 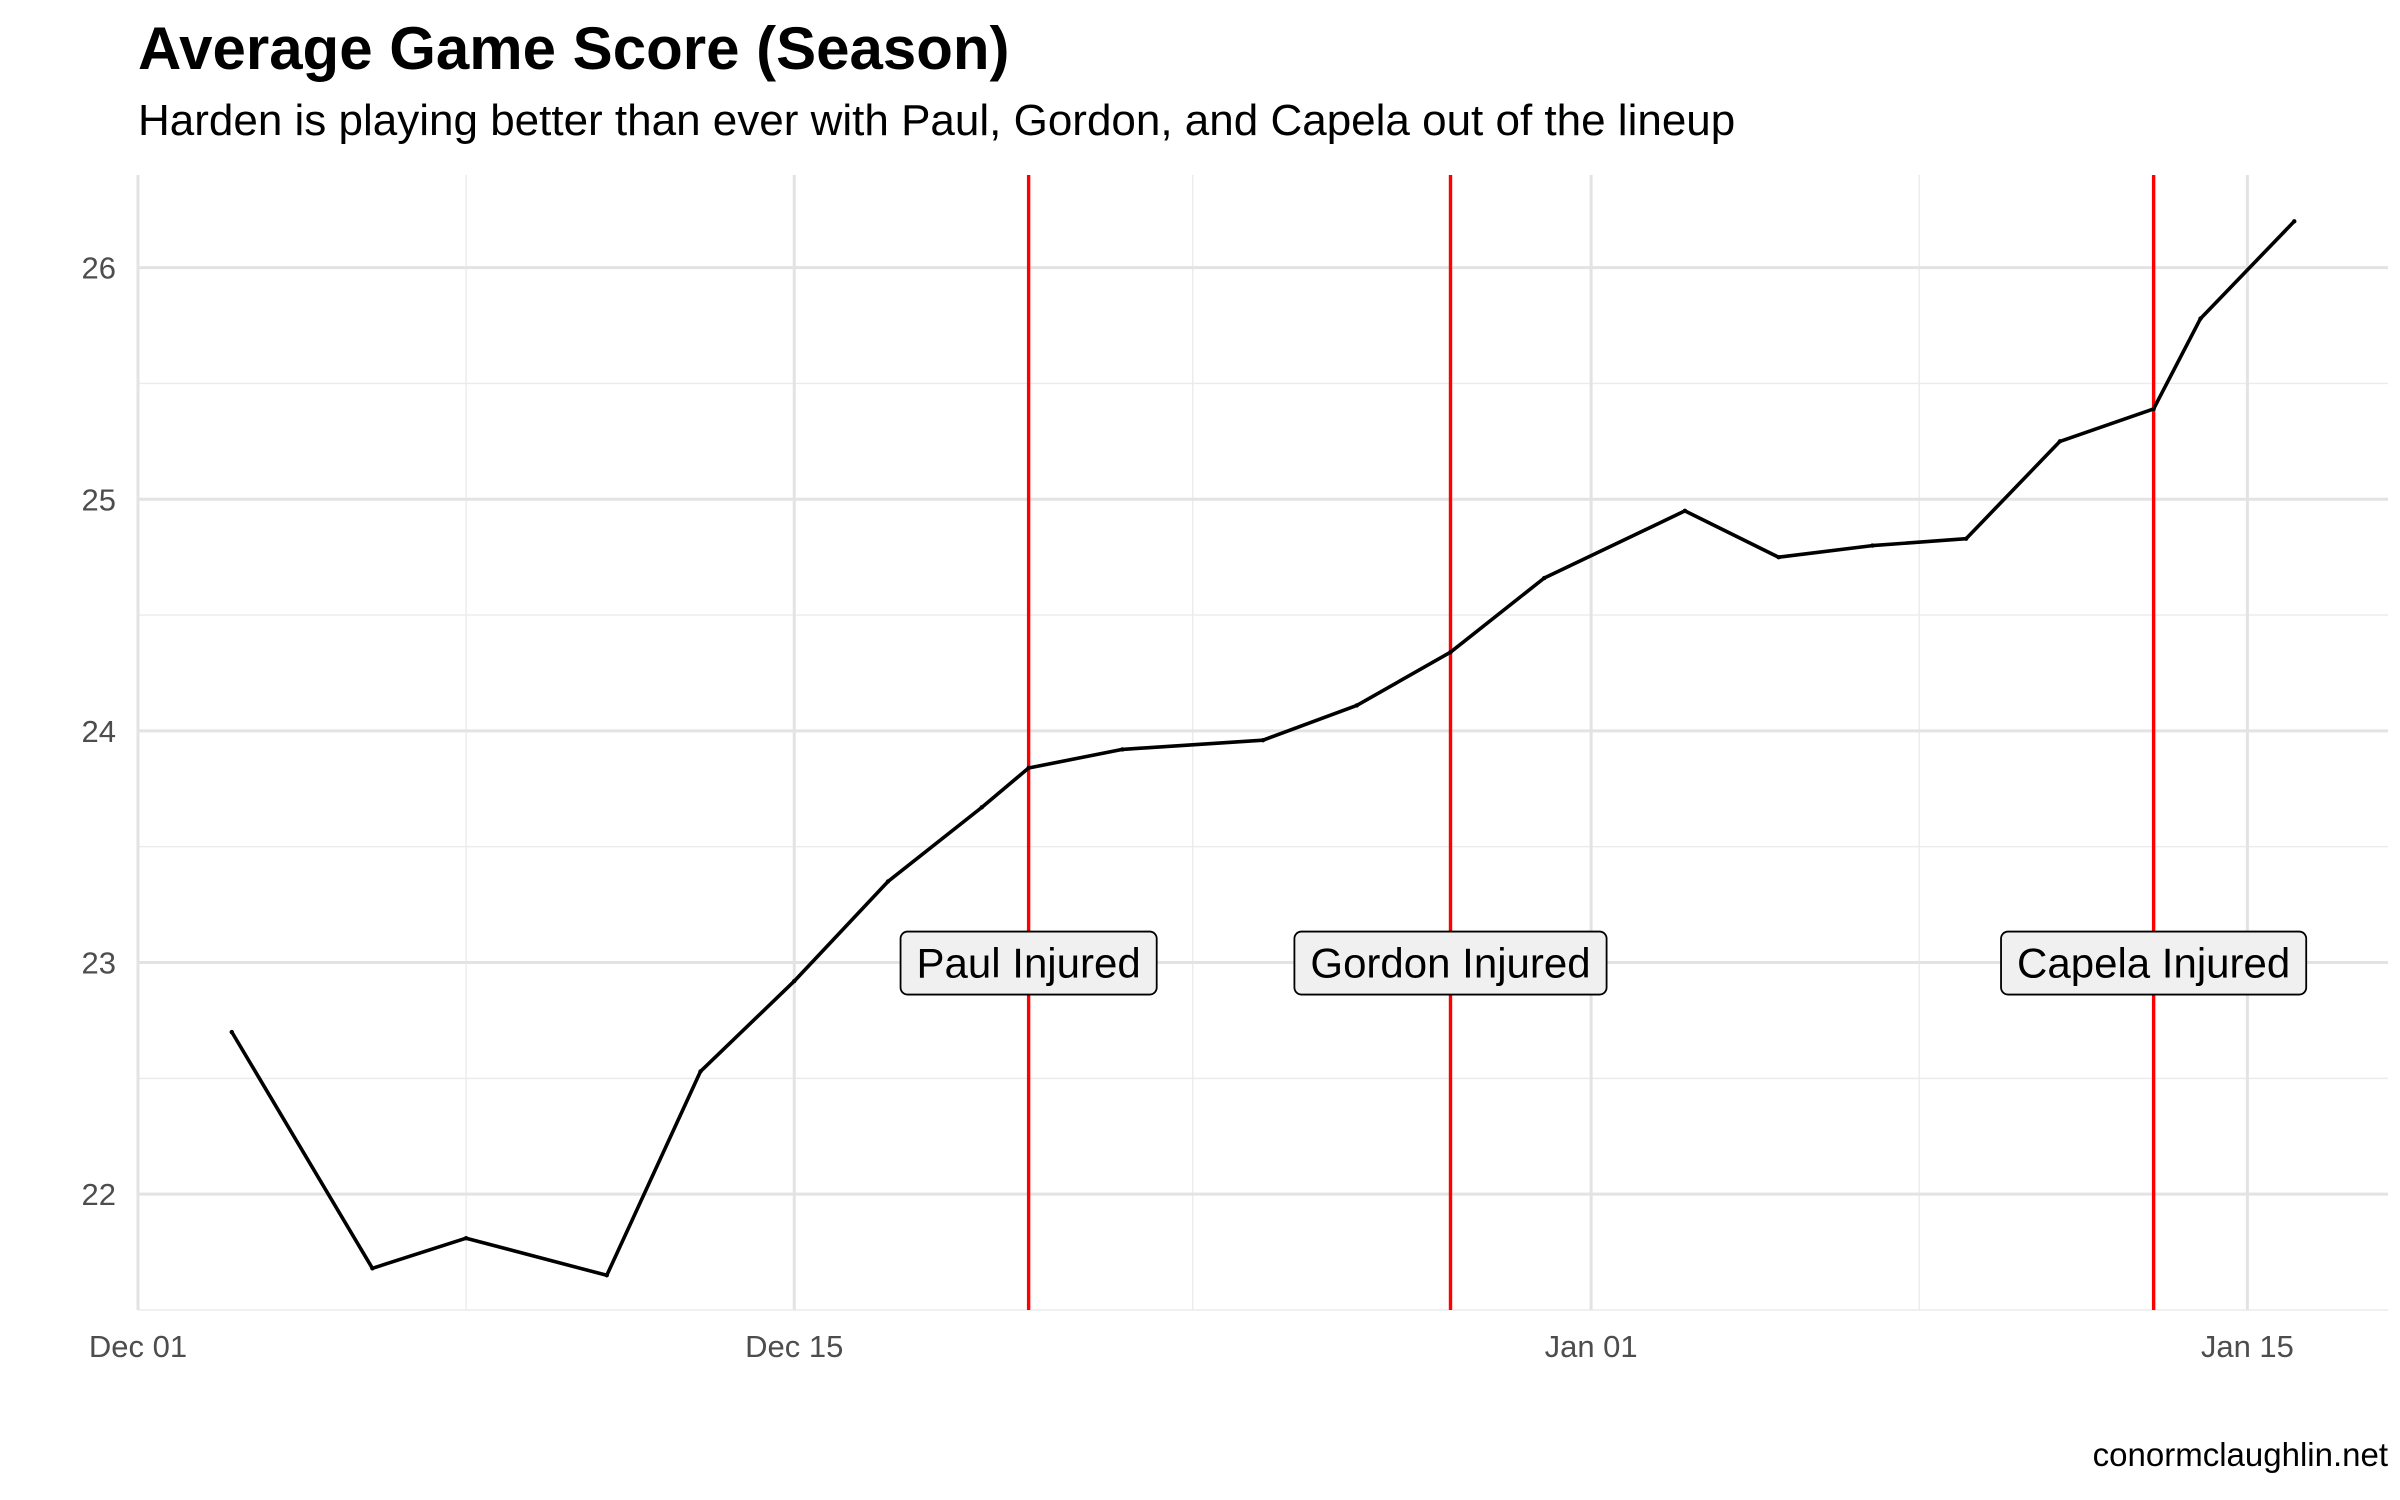 I want to click on injury-annotations: Paul Injured Gordon Injured Capela Injured, so click(x=1603, y=963).